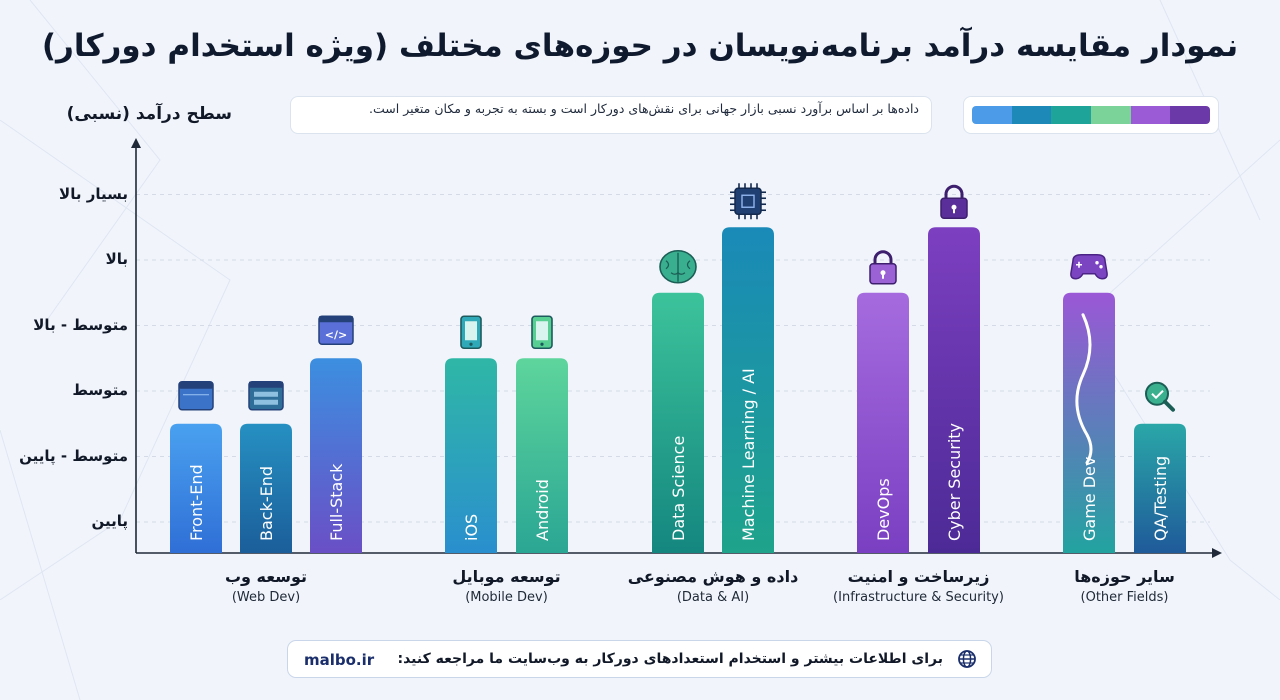  Describe the element at coordinates (1089, 267) in the screenshot. I see `gamepad-icon` at that location.